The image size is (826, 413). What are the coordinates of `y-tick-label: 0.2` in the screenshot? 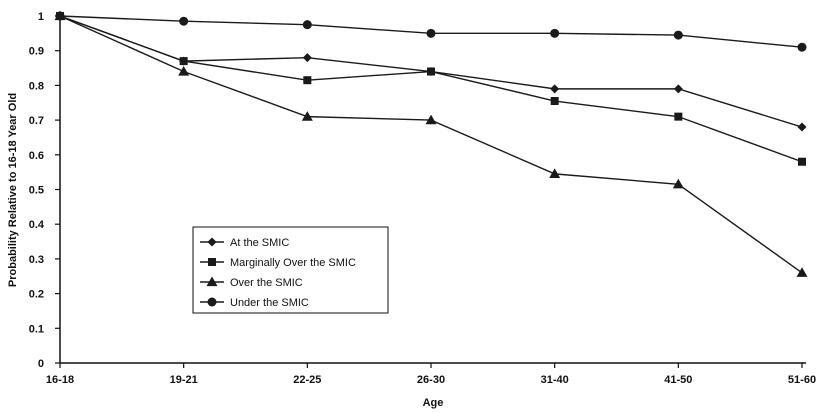 It's located at (36, 295).